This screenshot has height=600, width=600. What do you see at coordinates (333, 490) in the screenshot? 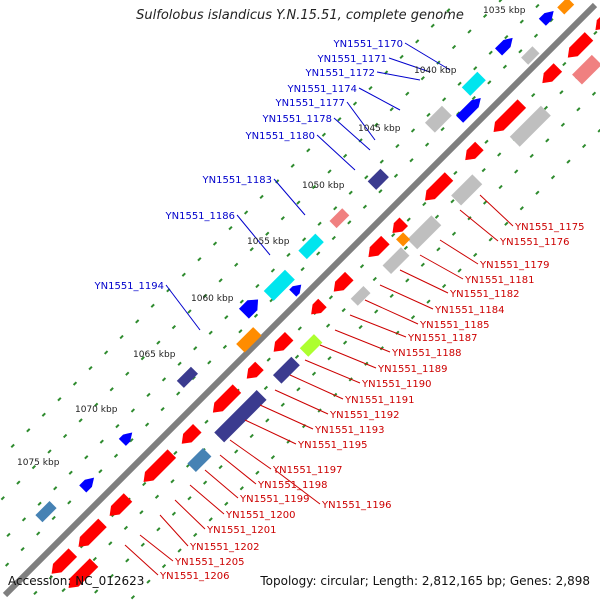
I see `gene-label: YN1551_1196` at bounding box center [333, 490].